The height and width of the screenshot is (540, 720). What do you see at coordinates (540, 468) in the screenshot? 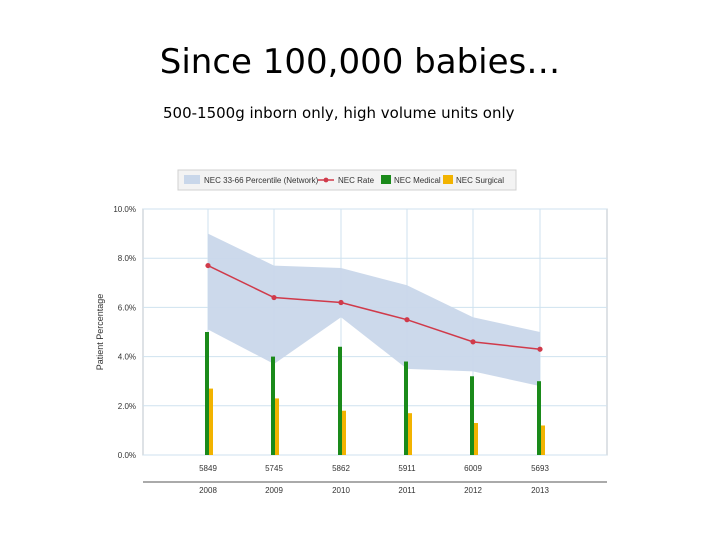
I see `count-label: 5693` at bounding box center [540, 468].